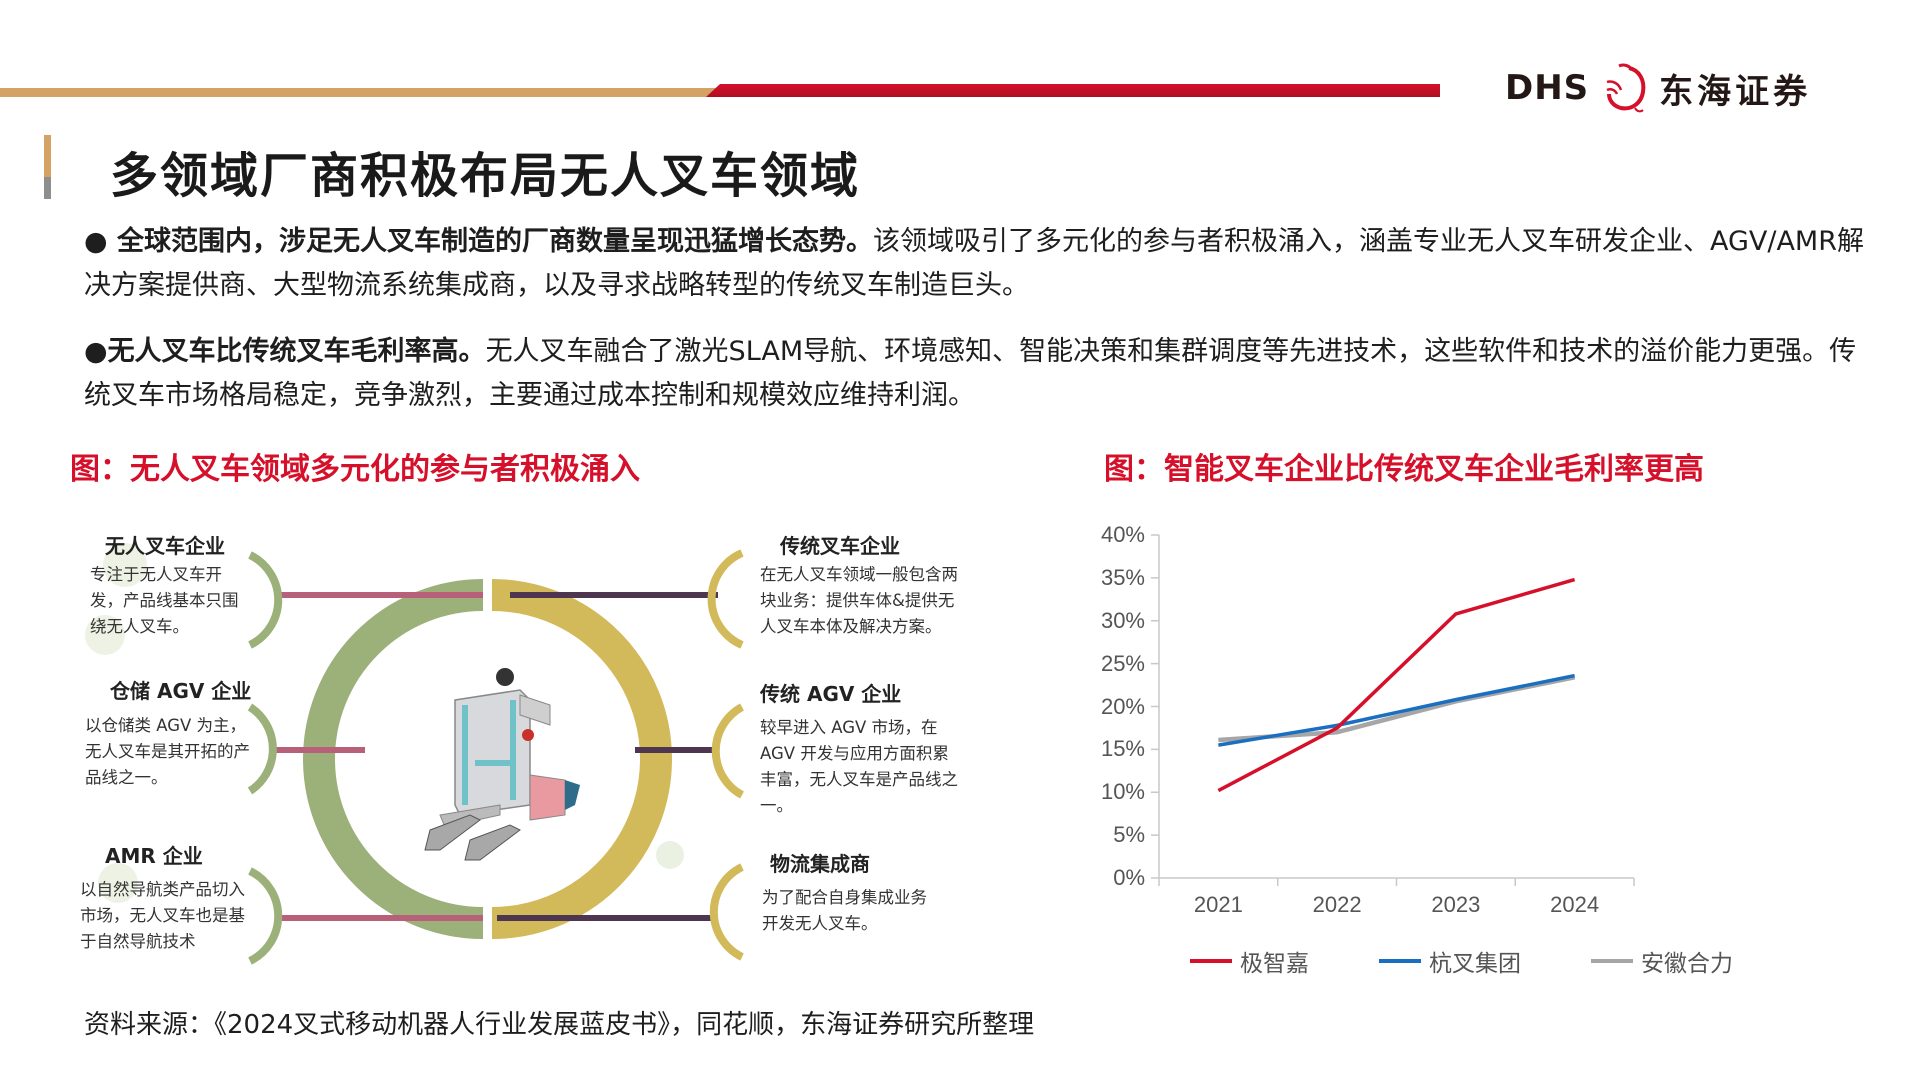 This screenshot has width=1920, height=1080. What do you see at coordinates (355, 469) in the screenshot?
I see `figure-left-title: 图：无人叉车领域多元化的参与者积极涌入` at bounding box center [355, 469].